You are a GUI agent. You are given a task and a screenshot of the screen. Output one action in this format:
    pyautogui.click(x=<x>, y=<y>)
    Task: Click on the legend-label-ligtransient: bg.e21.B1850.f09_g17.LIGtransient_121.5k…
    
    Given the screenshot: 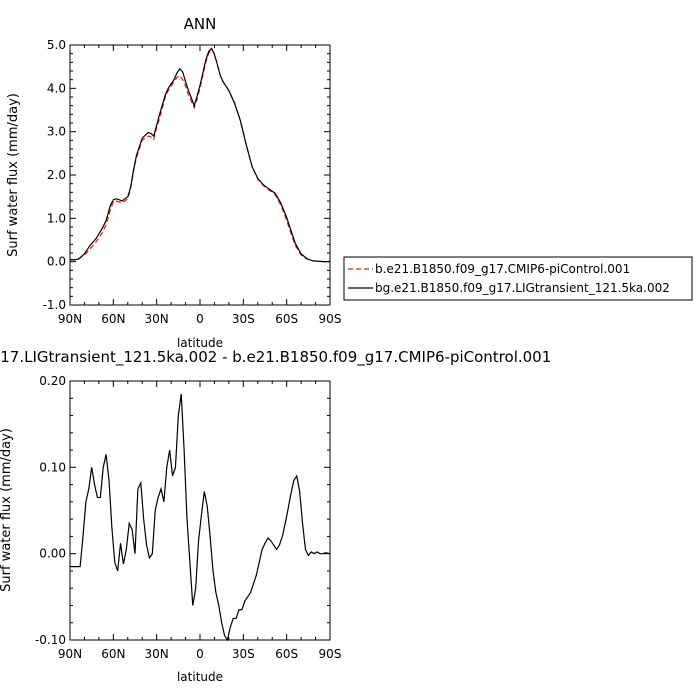 What is the action you would take?
    pyautogui.click(x=522, y=288)
    